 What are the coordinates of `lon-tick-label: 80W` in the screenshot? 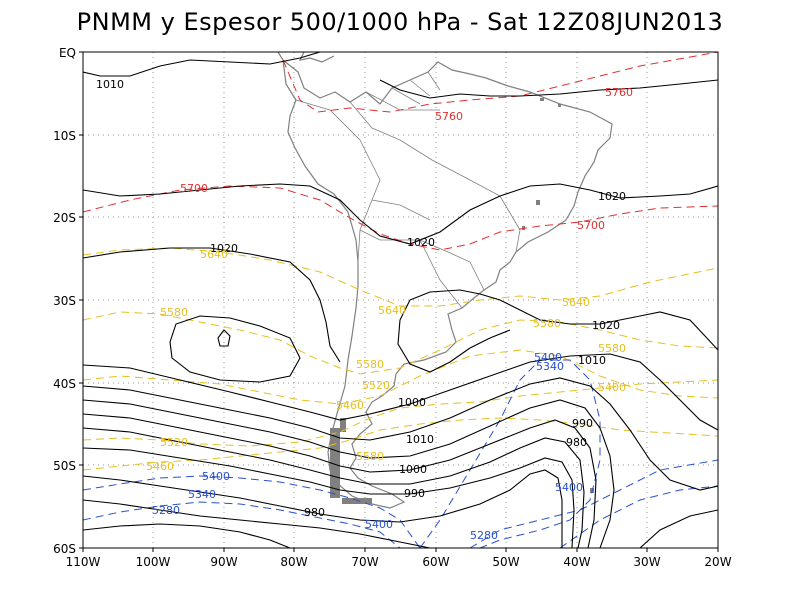 It's located at (293, 562).